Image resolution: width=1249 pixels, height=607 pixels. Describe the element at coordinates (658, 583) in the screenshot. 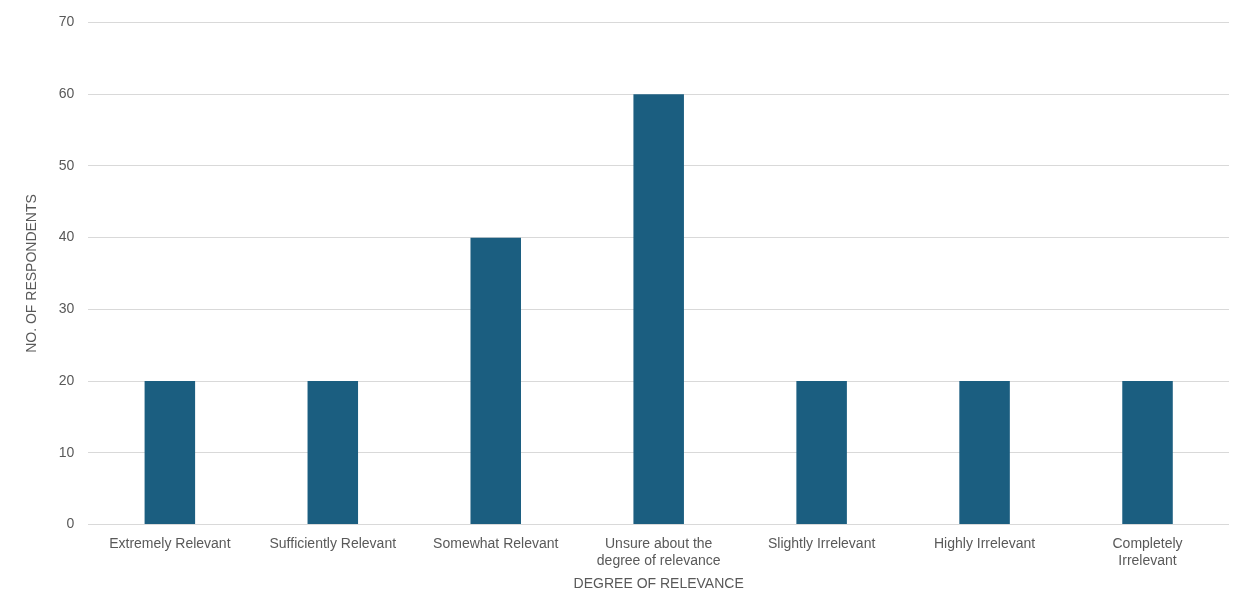

I see `x-axis-title: DEGREE OF RELEVANCE` at that location.